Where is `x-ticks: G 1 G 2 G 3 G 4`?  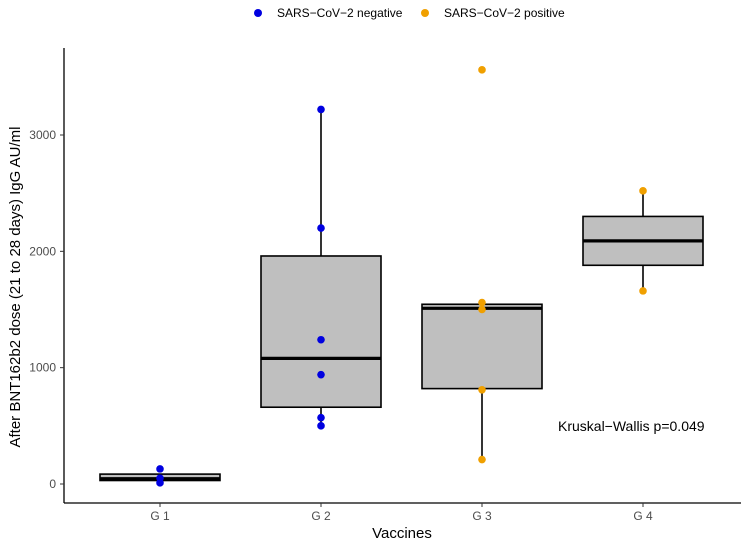 x-ticks: G 1 G 2 G 3 G 4 is located at coordinates (401, 513).